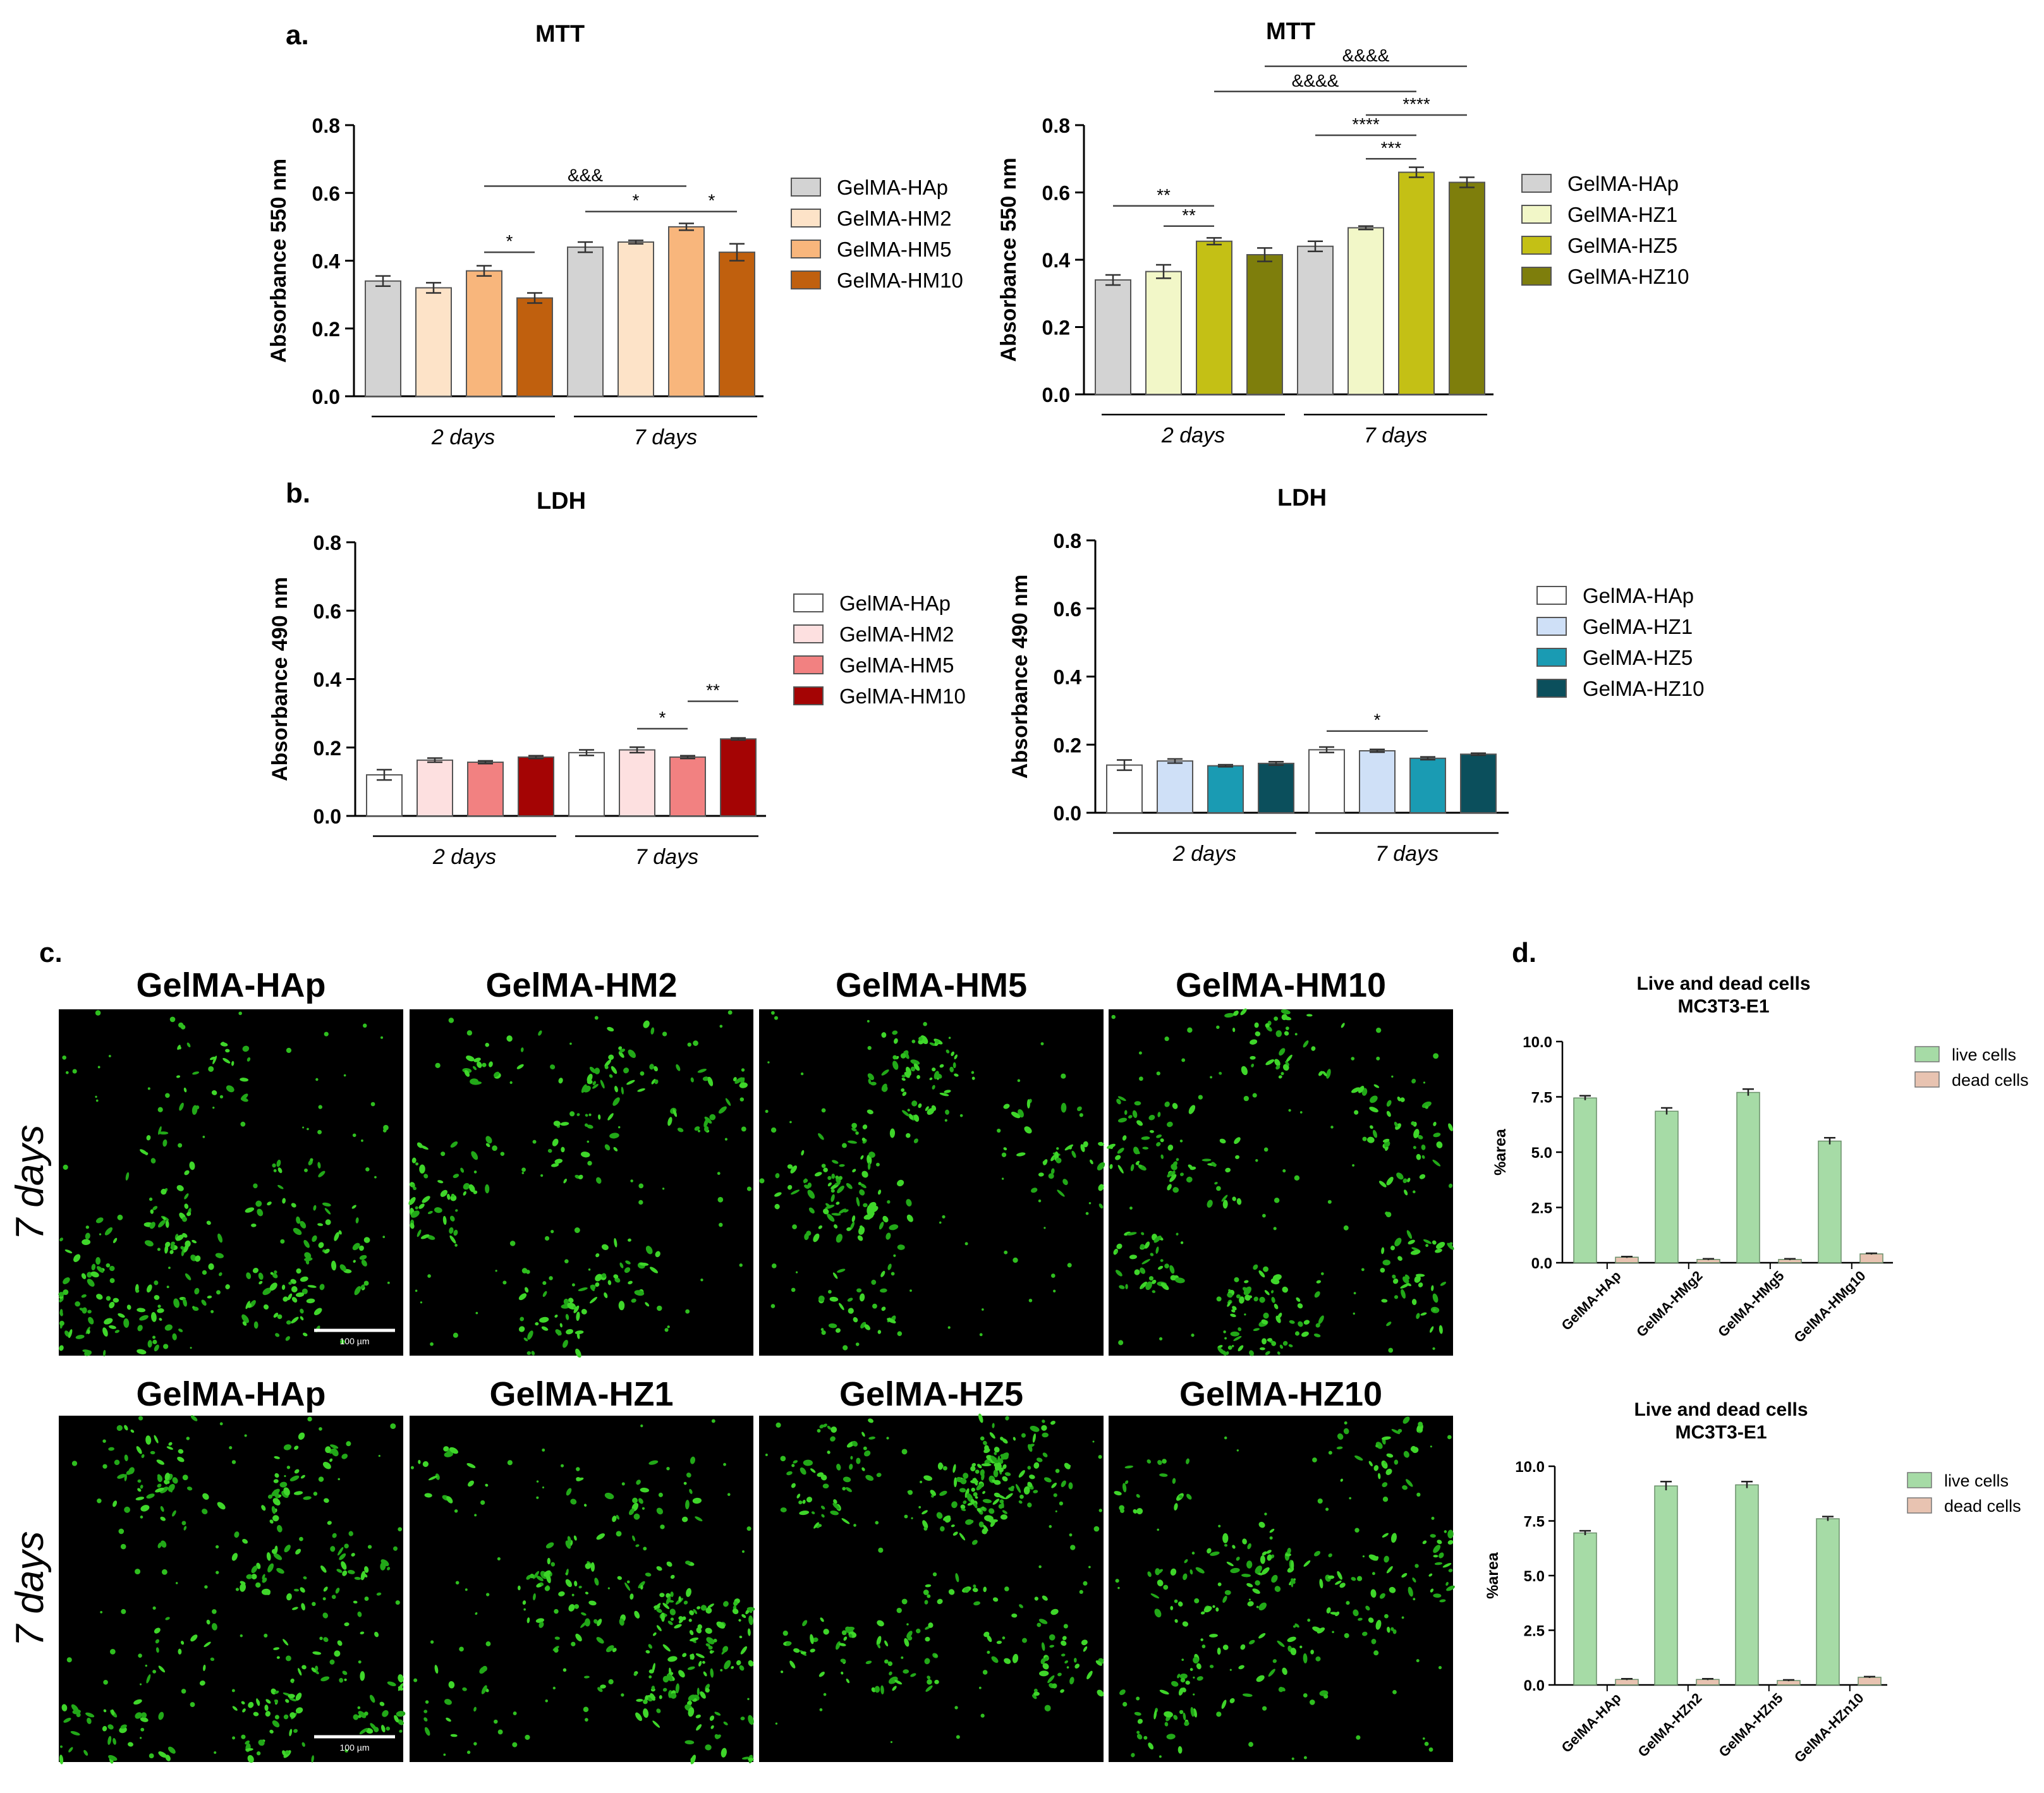  I want to click on significance-label: &&&&, so click(1366, 55).